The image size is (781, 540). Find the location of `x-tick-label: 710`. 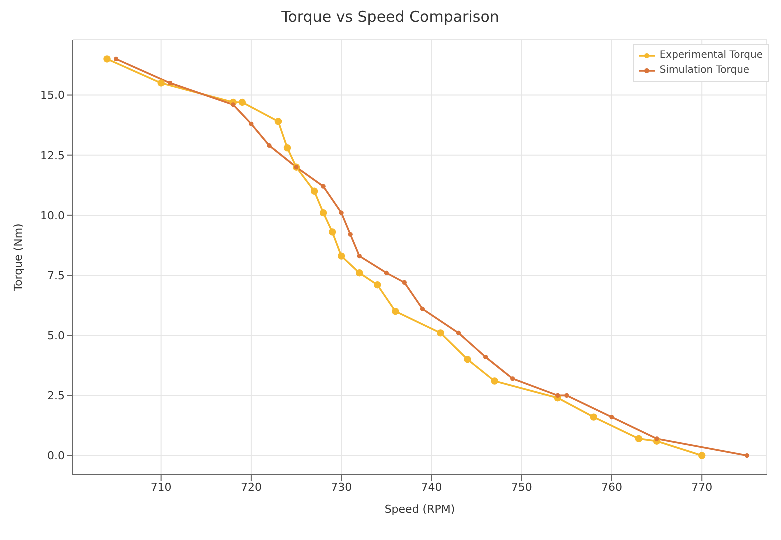

x-tick-label: 710 is located at coordinates (161, 487).